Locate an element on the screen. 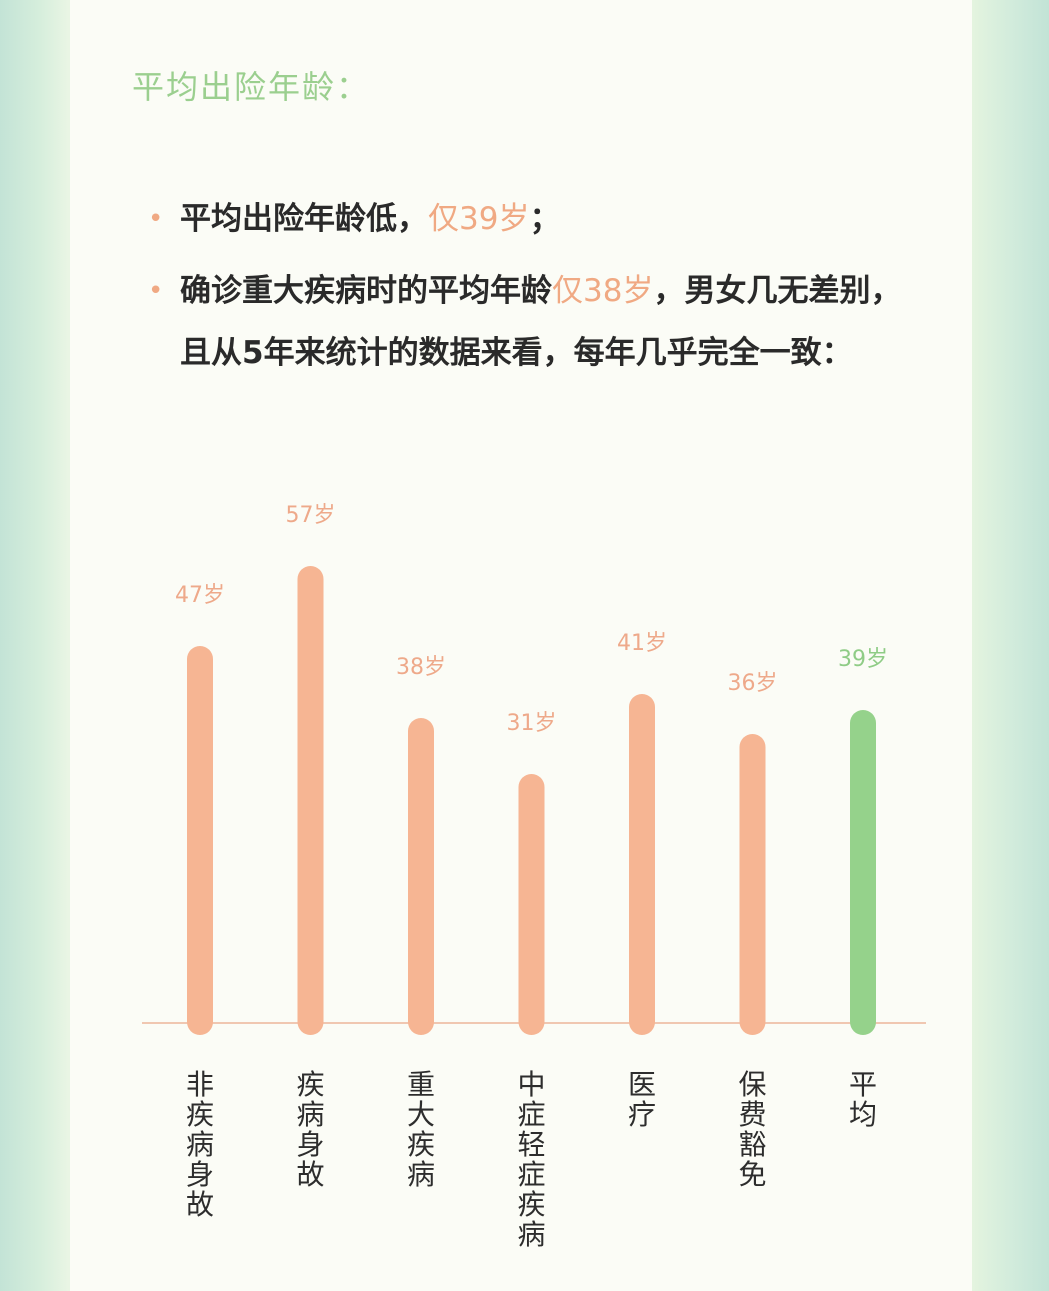 The width and height of the screenshot is (1049, 1291). category-label-char: 大 is located at coordinates (421, 1114).